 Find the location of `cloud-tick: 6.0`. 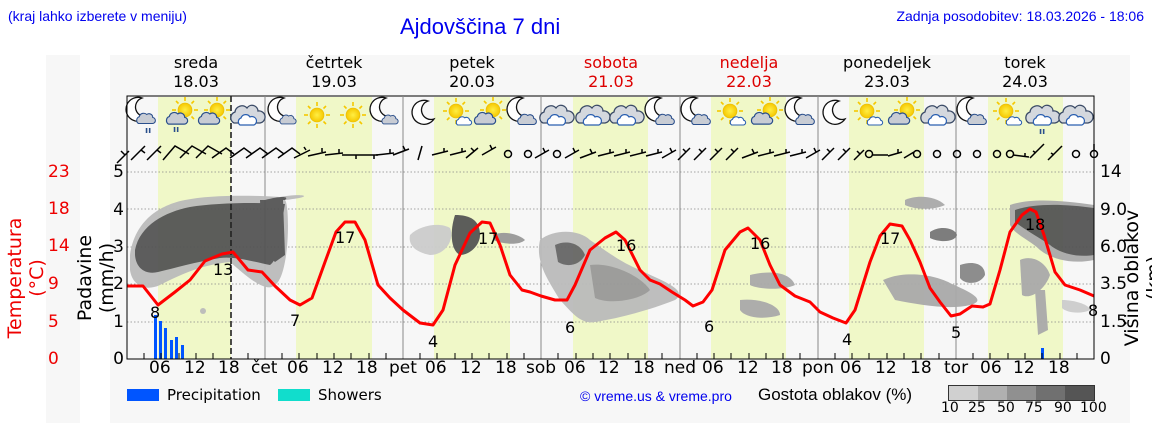

cloud-tick: 6.0 is located at coordinates (1114, 247).